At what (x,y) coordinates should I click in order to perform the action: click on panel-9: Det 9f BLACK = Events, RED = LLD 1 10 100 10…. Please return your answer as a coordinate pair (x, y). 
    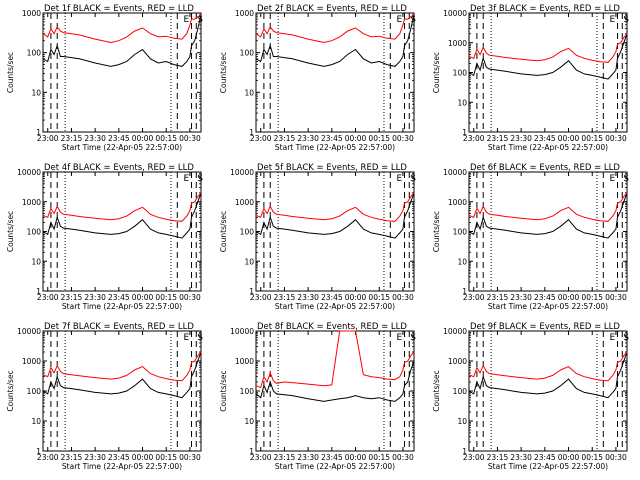
    Looking at the image, I should click on (530, 396).